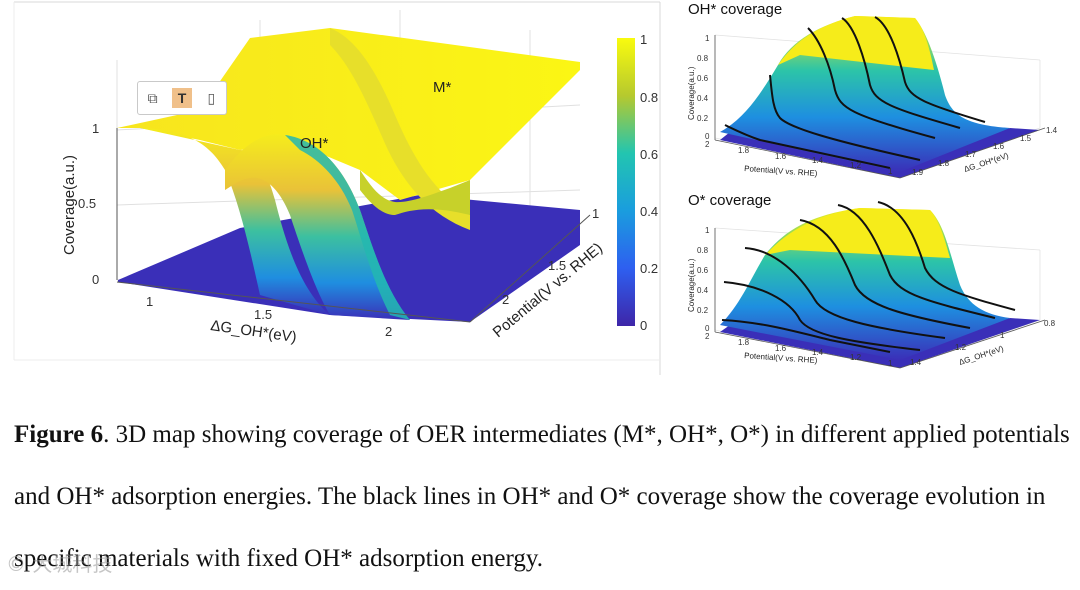  I want to click on o-z-tick-4: 0.8, so click(703, 250).